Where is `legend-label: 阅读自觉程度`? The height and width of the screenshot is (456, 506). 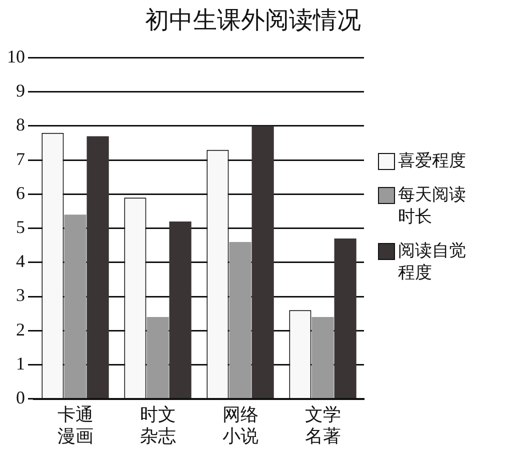 legend-label: 阅读自觉程度 is located at coordinates (432, 262).